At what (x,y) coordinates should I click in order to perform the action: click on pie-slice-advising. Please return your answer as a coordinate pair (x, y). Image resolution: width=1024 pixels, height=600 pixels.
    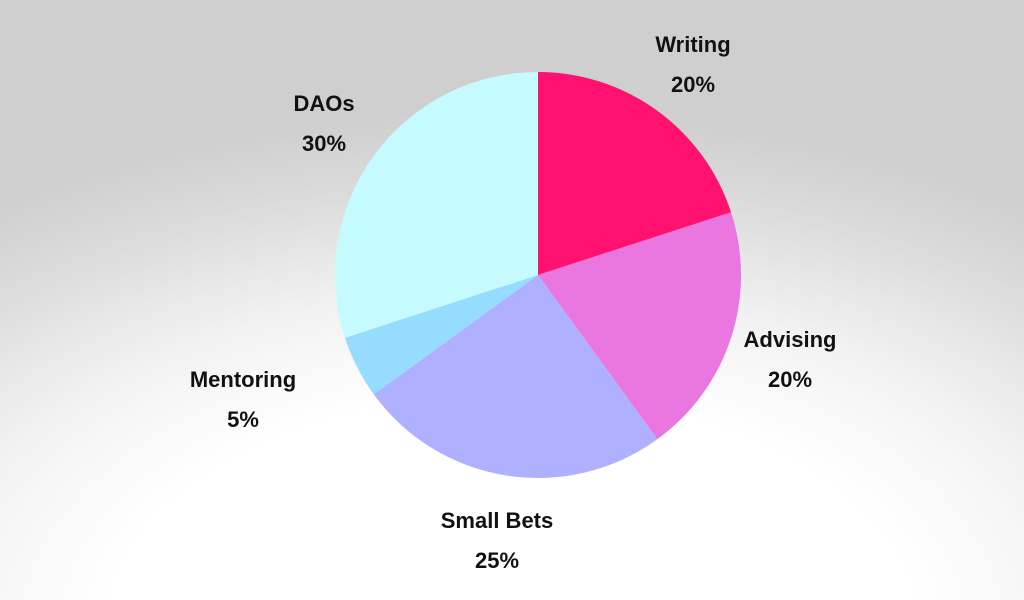
    Looking at the image, I should click on (639, 326).